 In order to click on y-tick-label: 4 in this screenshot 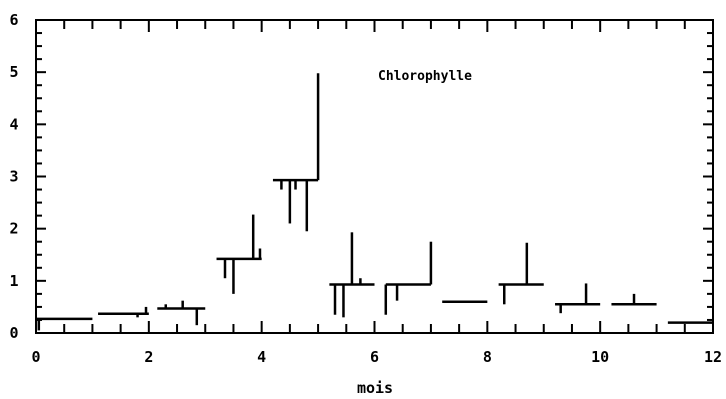, I will do `click(13, 124)`.